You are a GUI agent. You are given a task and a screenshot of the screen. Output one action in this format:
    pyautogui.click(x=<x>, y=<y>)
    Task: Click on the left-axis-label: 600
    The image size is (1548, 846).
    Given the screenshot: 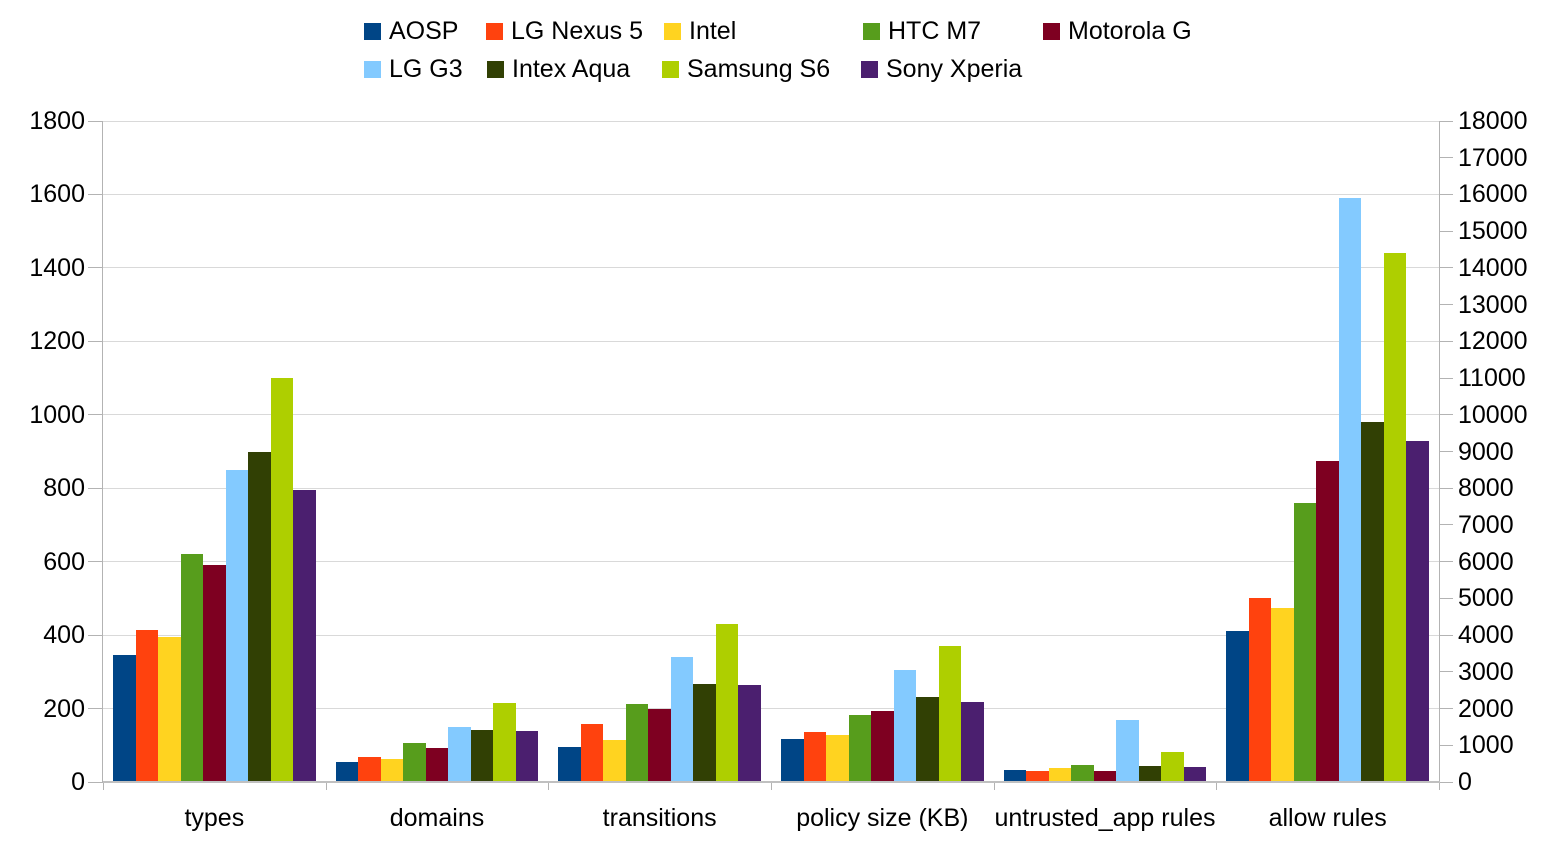 What is the action you would take?
    pyautogui.click(x=64, y=561)
    